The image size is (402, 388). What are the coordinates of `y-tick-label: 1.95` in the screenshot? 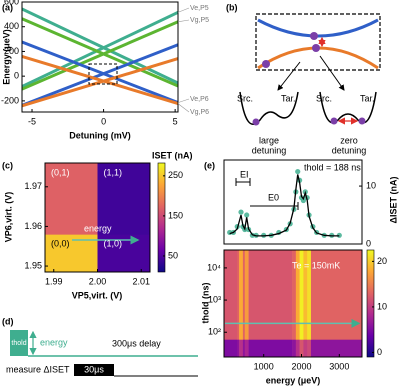 It's located at (33, 265).